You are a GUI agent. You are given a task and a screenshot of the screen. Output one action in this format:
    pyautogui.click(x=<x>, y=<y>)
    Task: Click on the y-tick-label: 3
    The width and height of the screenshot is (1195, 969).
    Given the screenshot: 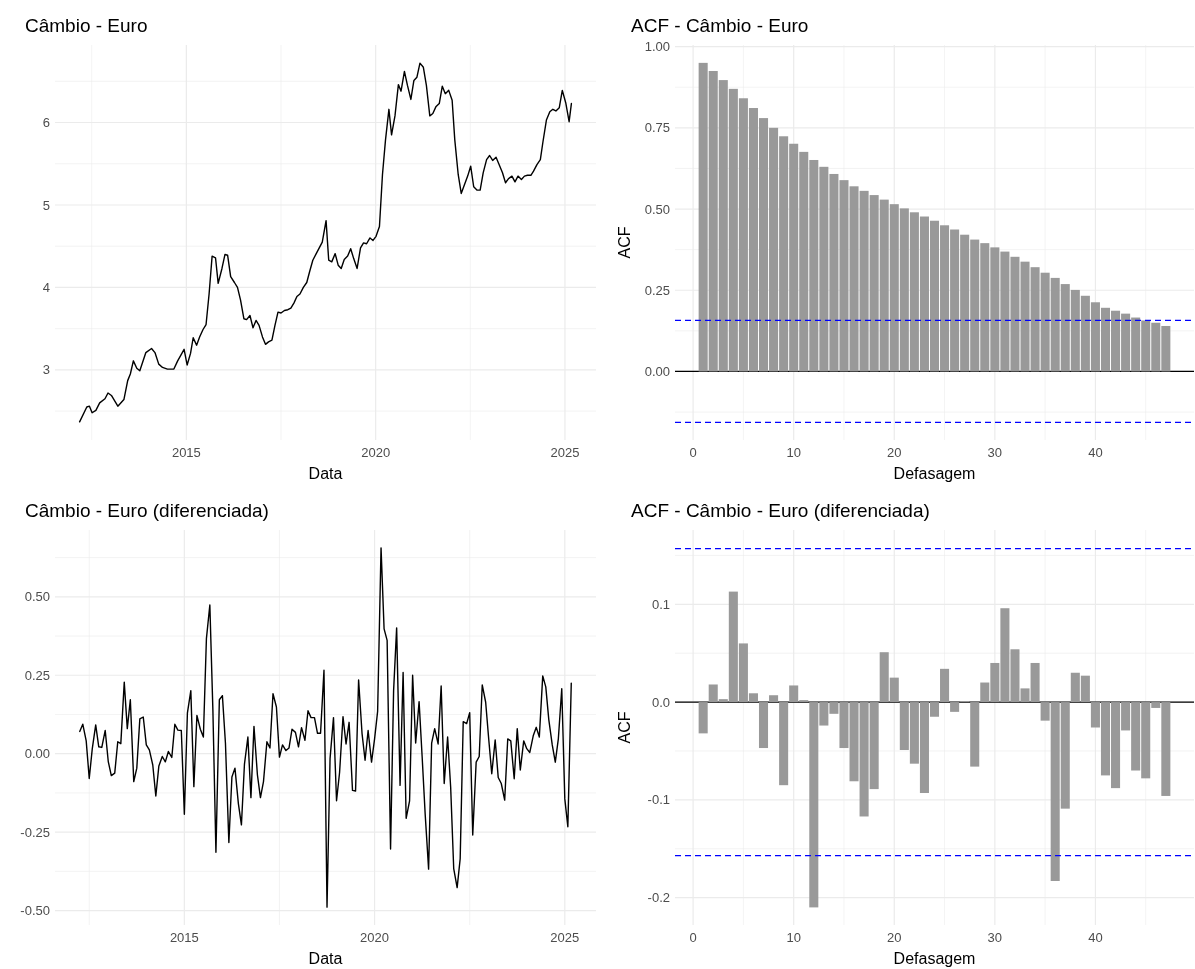 What is the action you would take?
    pyautogui.click(x=46, y=370)
    